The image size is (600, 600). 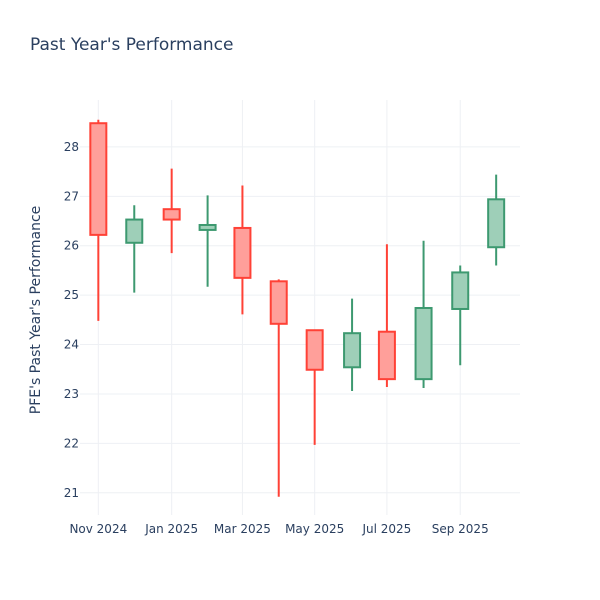 I want to click on y-axis-label: PFE's Past Year's Performance, so click(x=36, y=310).